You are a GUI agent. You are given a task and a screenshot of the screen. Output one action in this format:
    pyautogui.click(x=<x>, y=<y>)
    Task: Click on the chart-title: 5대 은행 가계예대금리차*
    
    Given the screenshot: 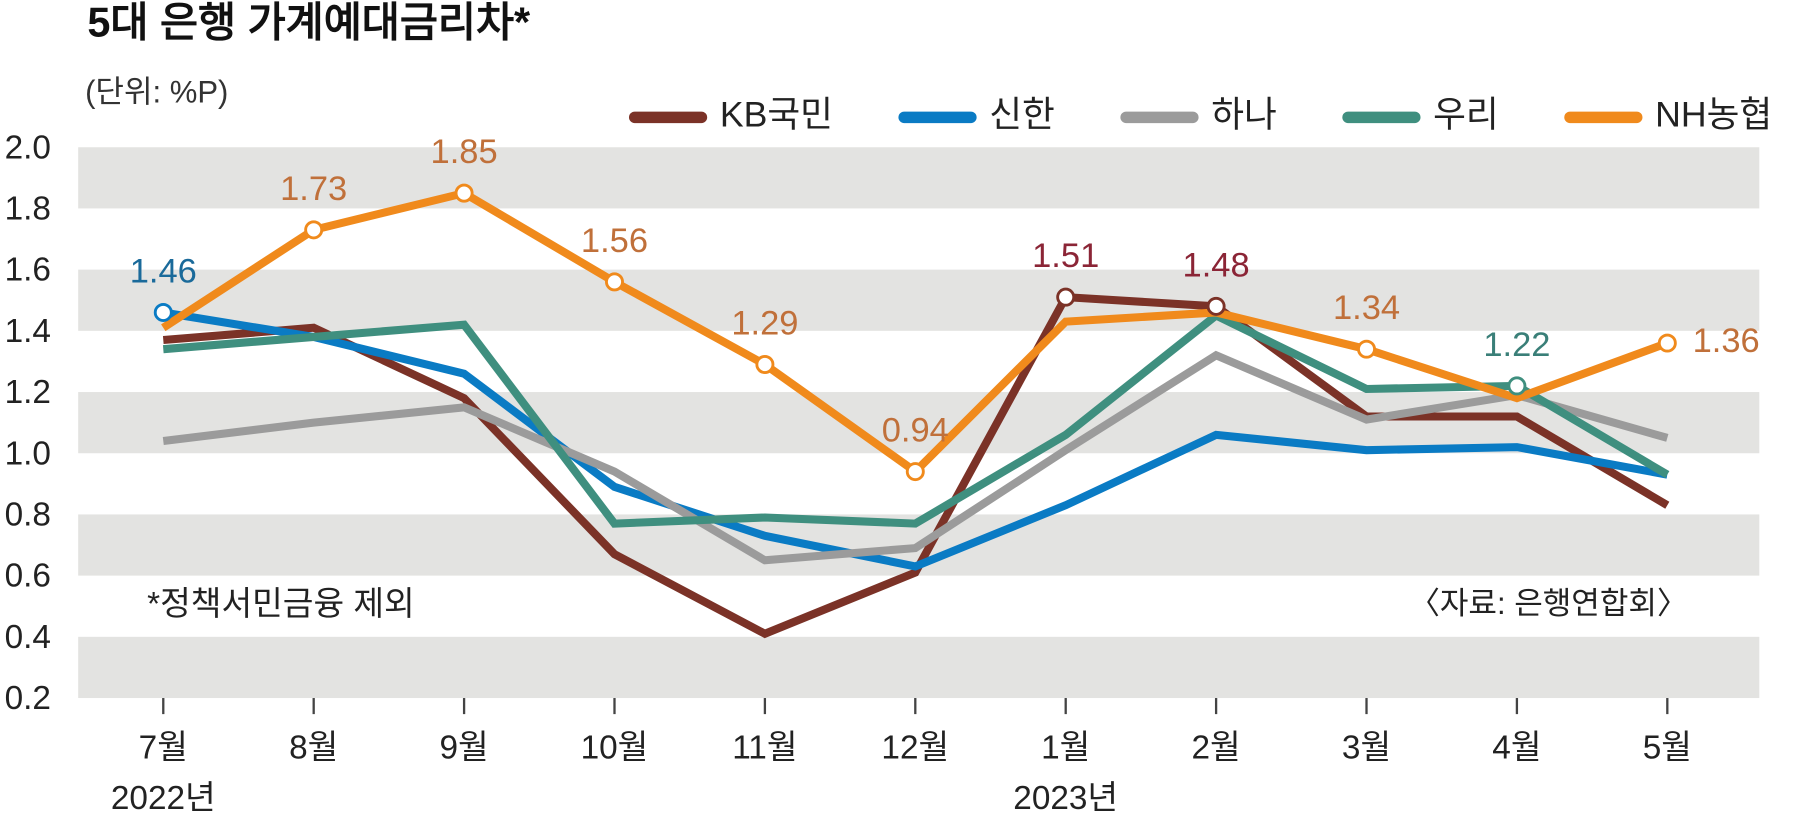 What is the action you would take?
    pyautogui.click(x=309, y=22)
    